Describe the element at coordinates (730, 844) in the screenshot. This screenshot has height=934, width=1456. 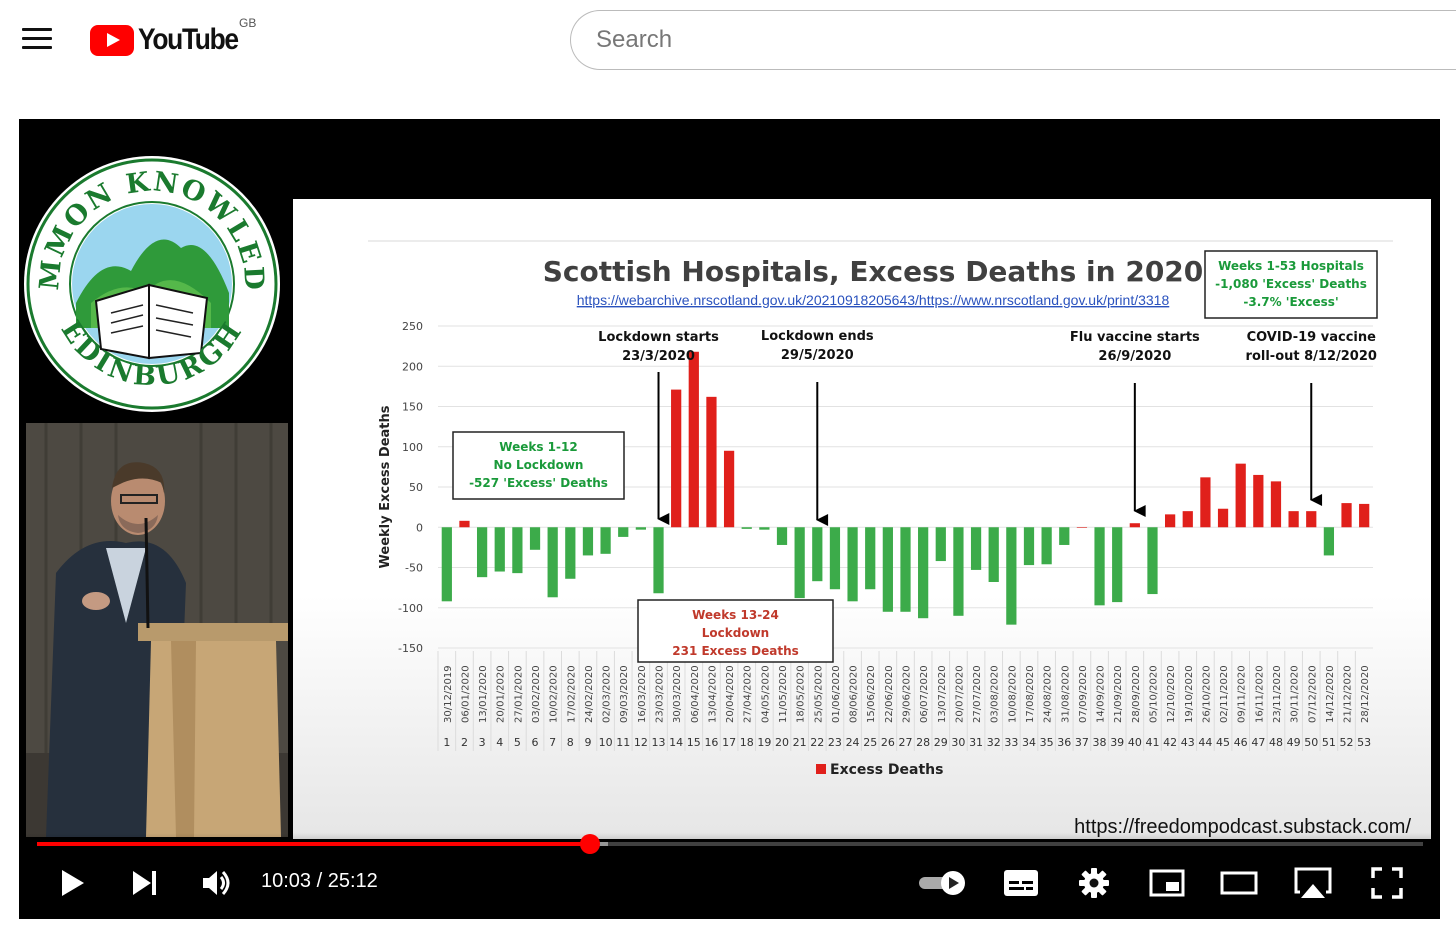
I see `progress-bar` at that location.